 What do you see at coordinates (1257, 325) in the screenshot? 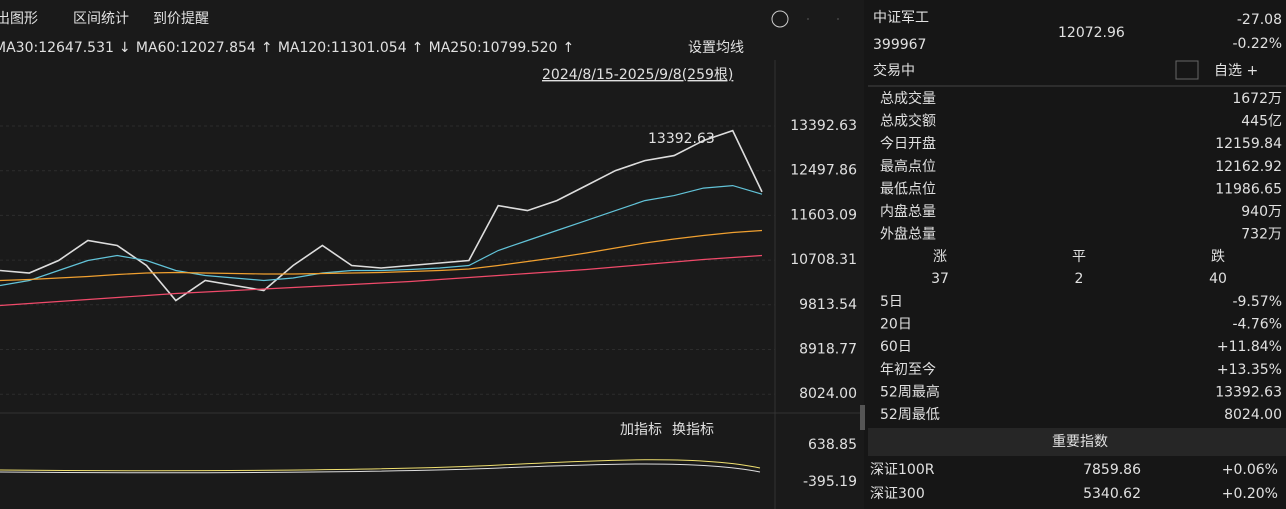
I see `return-value: -4.76%` at bounding box center [1257, 325].